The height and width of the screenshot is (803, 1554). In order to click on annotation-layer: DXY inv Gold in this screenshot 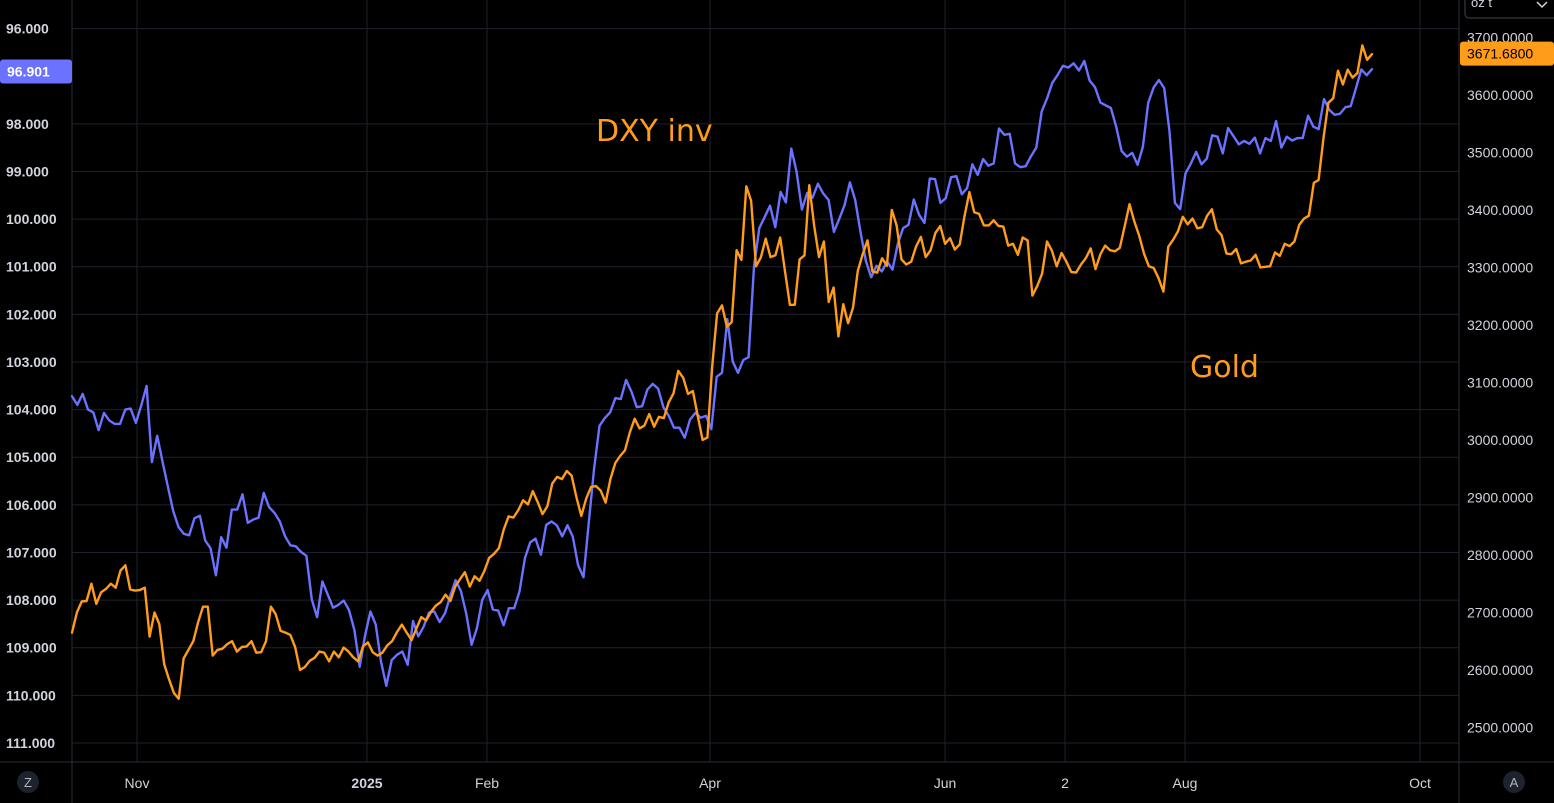, I will do `click(927, 249)`.